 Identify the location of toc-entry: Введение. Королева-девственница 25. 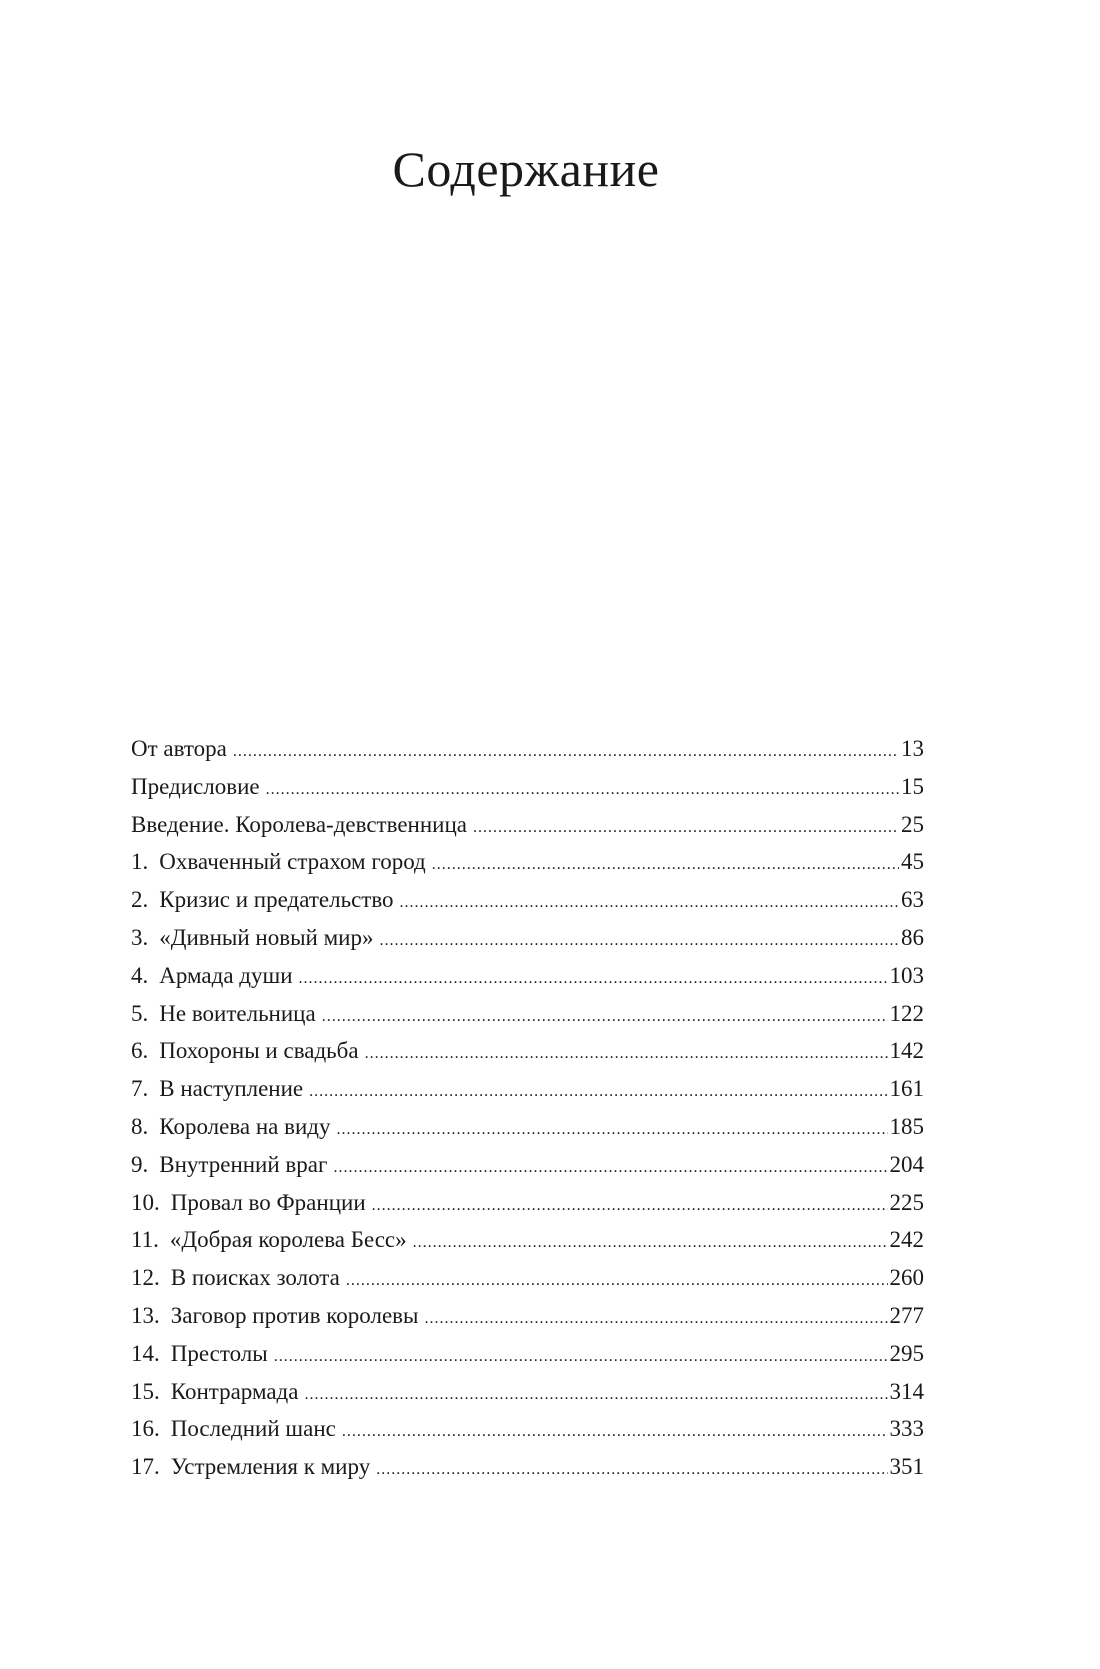
(527, 825).